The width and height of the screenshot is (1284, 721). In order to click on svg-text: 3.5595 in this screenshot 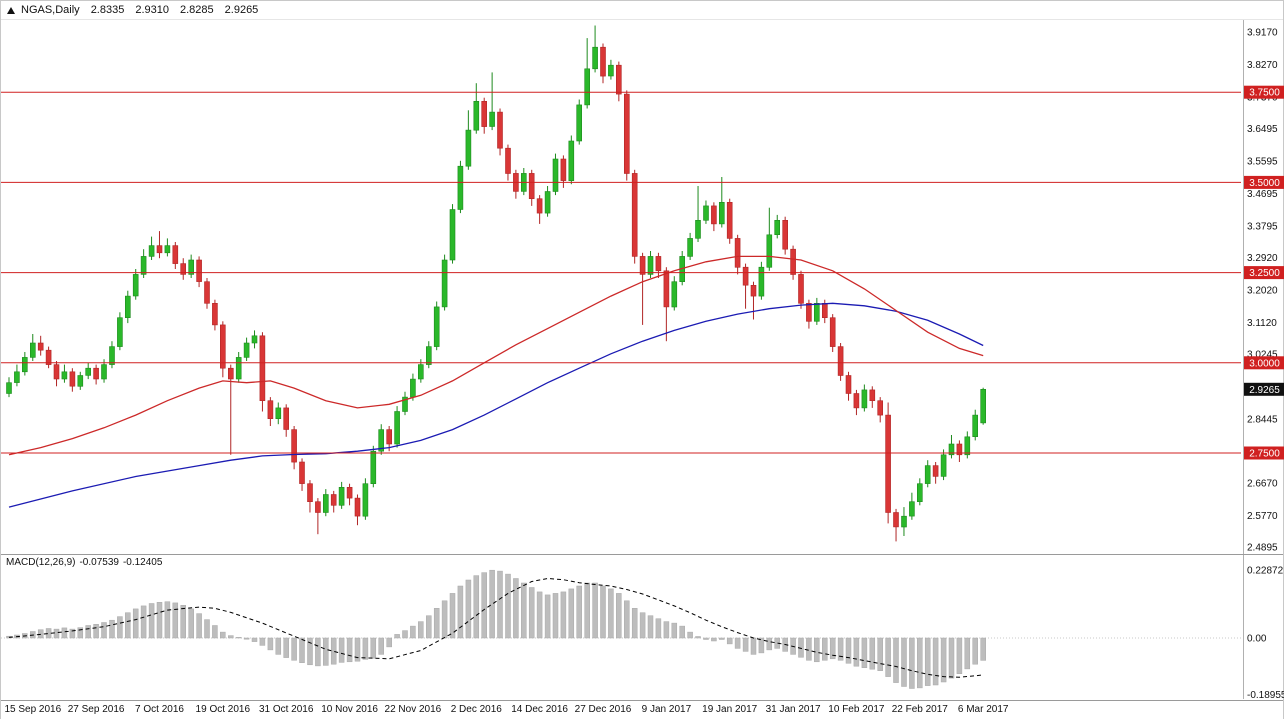, I will do `click(1262, 162)`.